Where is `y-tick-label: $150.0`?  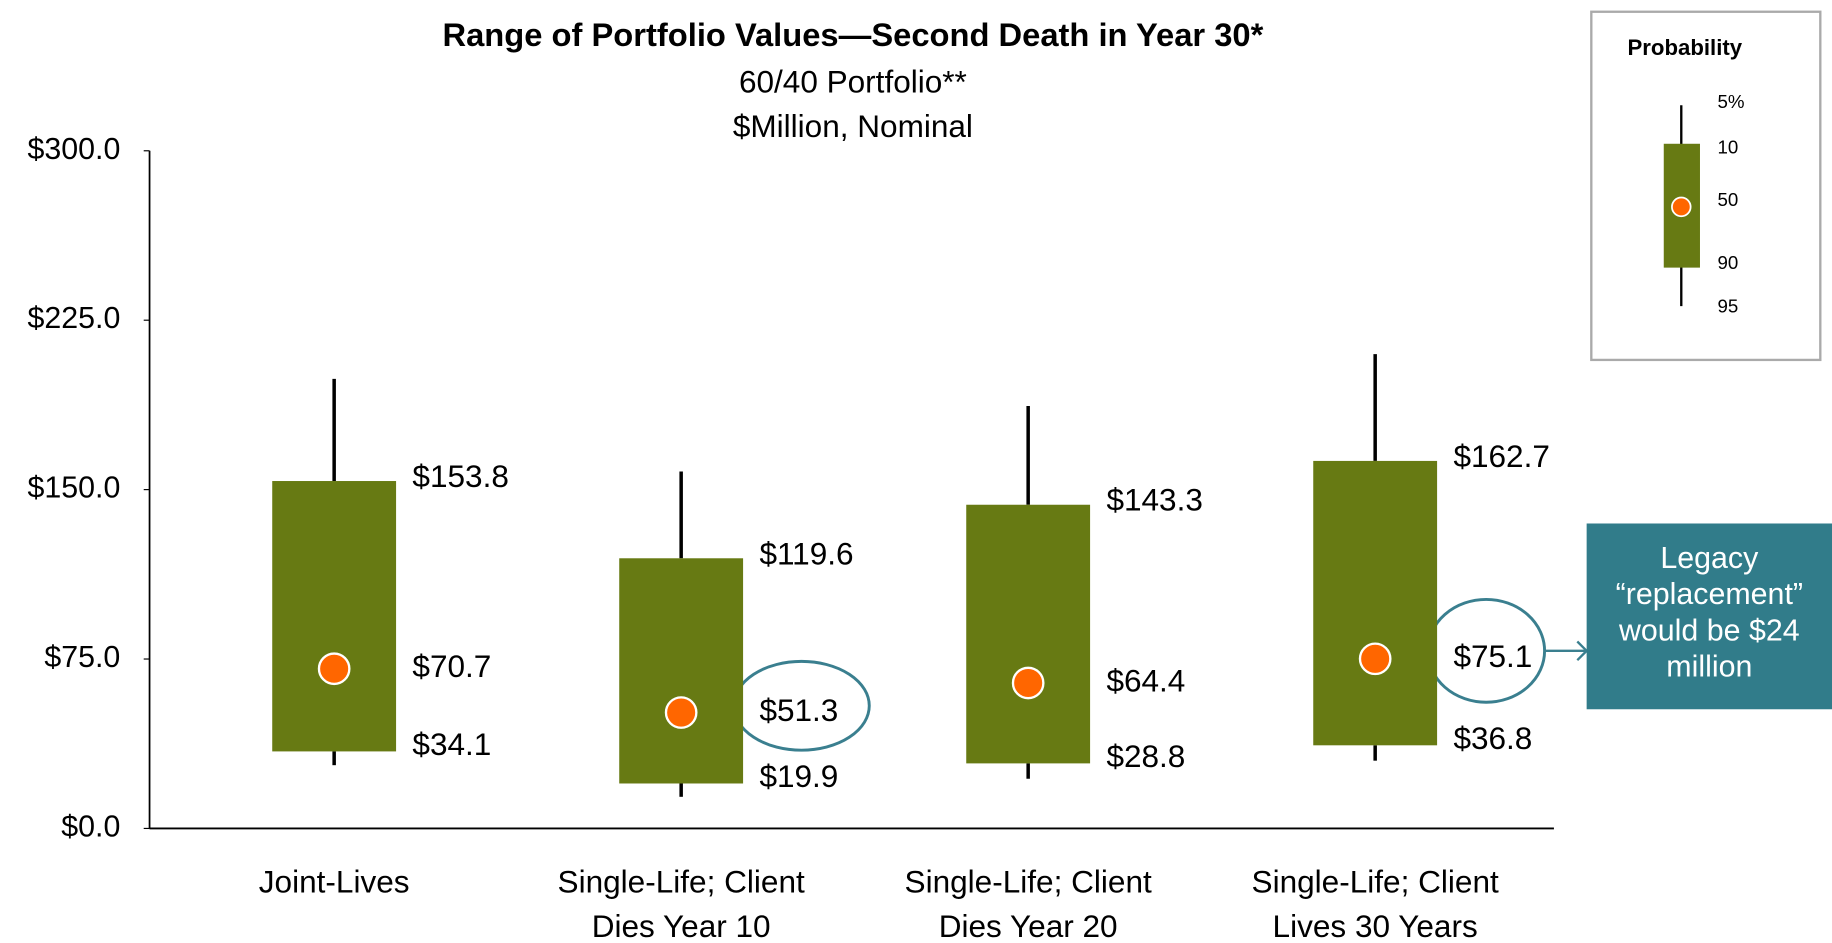
y-tick-label: $150.0 is located at coordinates (73, 488).